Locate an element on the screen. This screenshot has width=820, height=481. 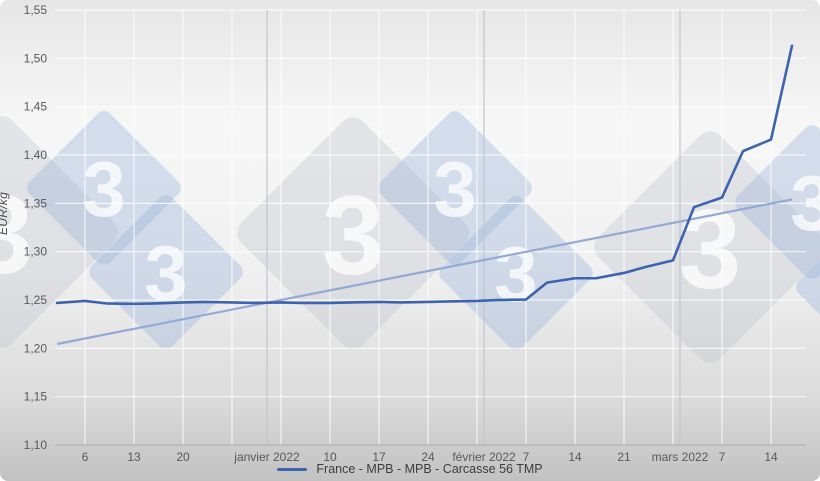
y-tick-label: 1,35 is located at coordinates (36, 203).